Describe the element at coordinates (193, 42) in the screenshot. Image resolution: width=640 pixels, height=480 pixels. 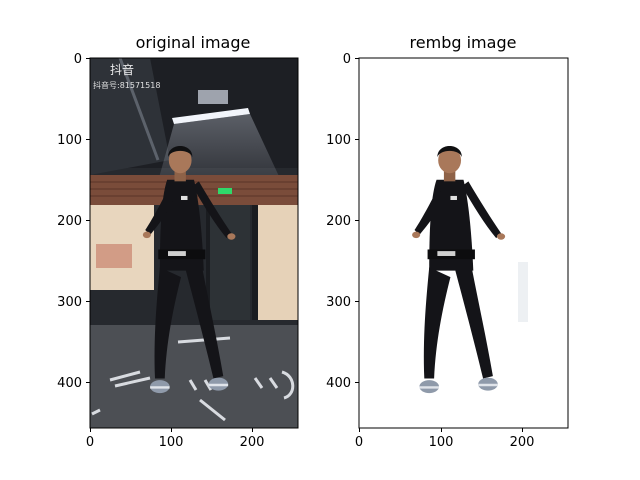
I see `panel-title-original: original image` at that location.